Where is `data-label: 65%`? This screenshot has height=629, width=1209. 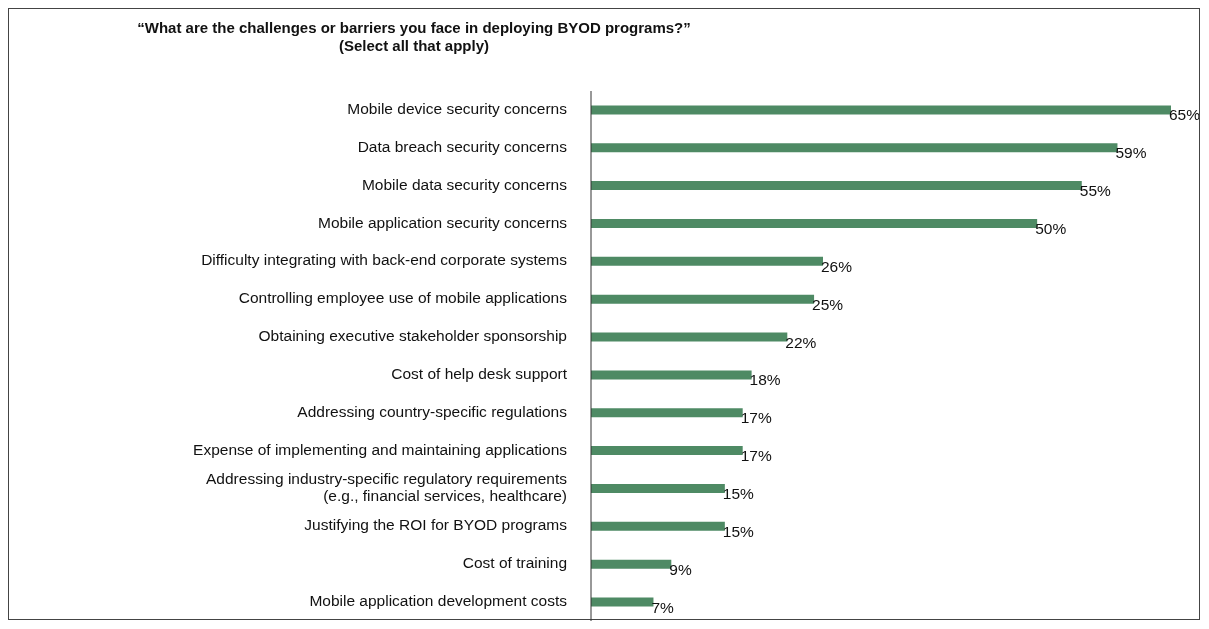 data-label: 65% is located at coordinates (1185, 115).